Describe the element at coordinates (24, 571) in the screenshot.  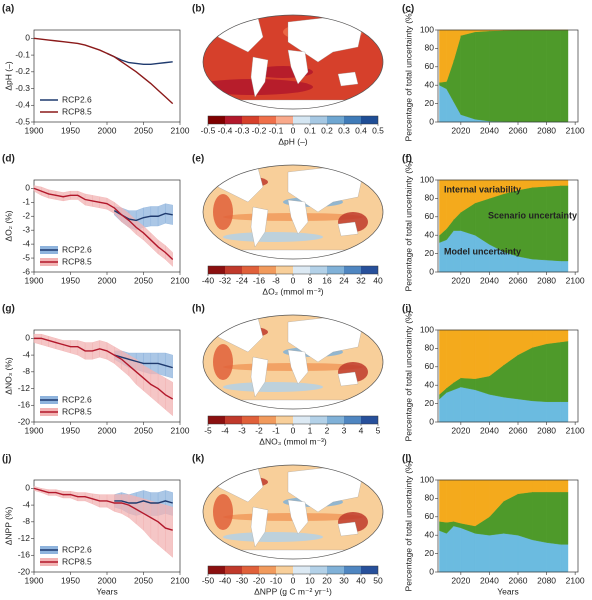
I see `y-tick-label: -20` at that location.